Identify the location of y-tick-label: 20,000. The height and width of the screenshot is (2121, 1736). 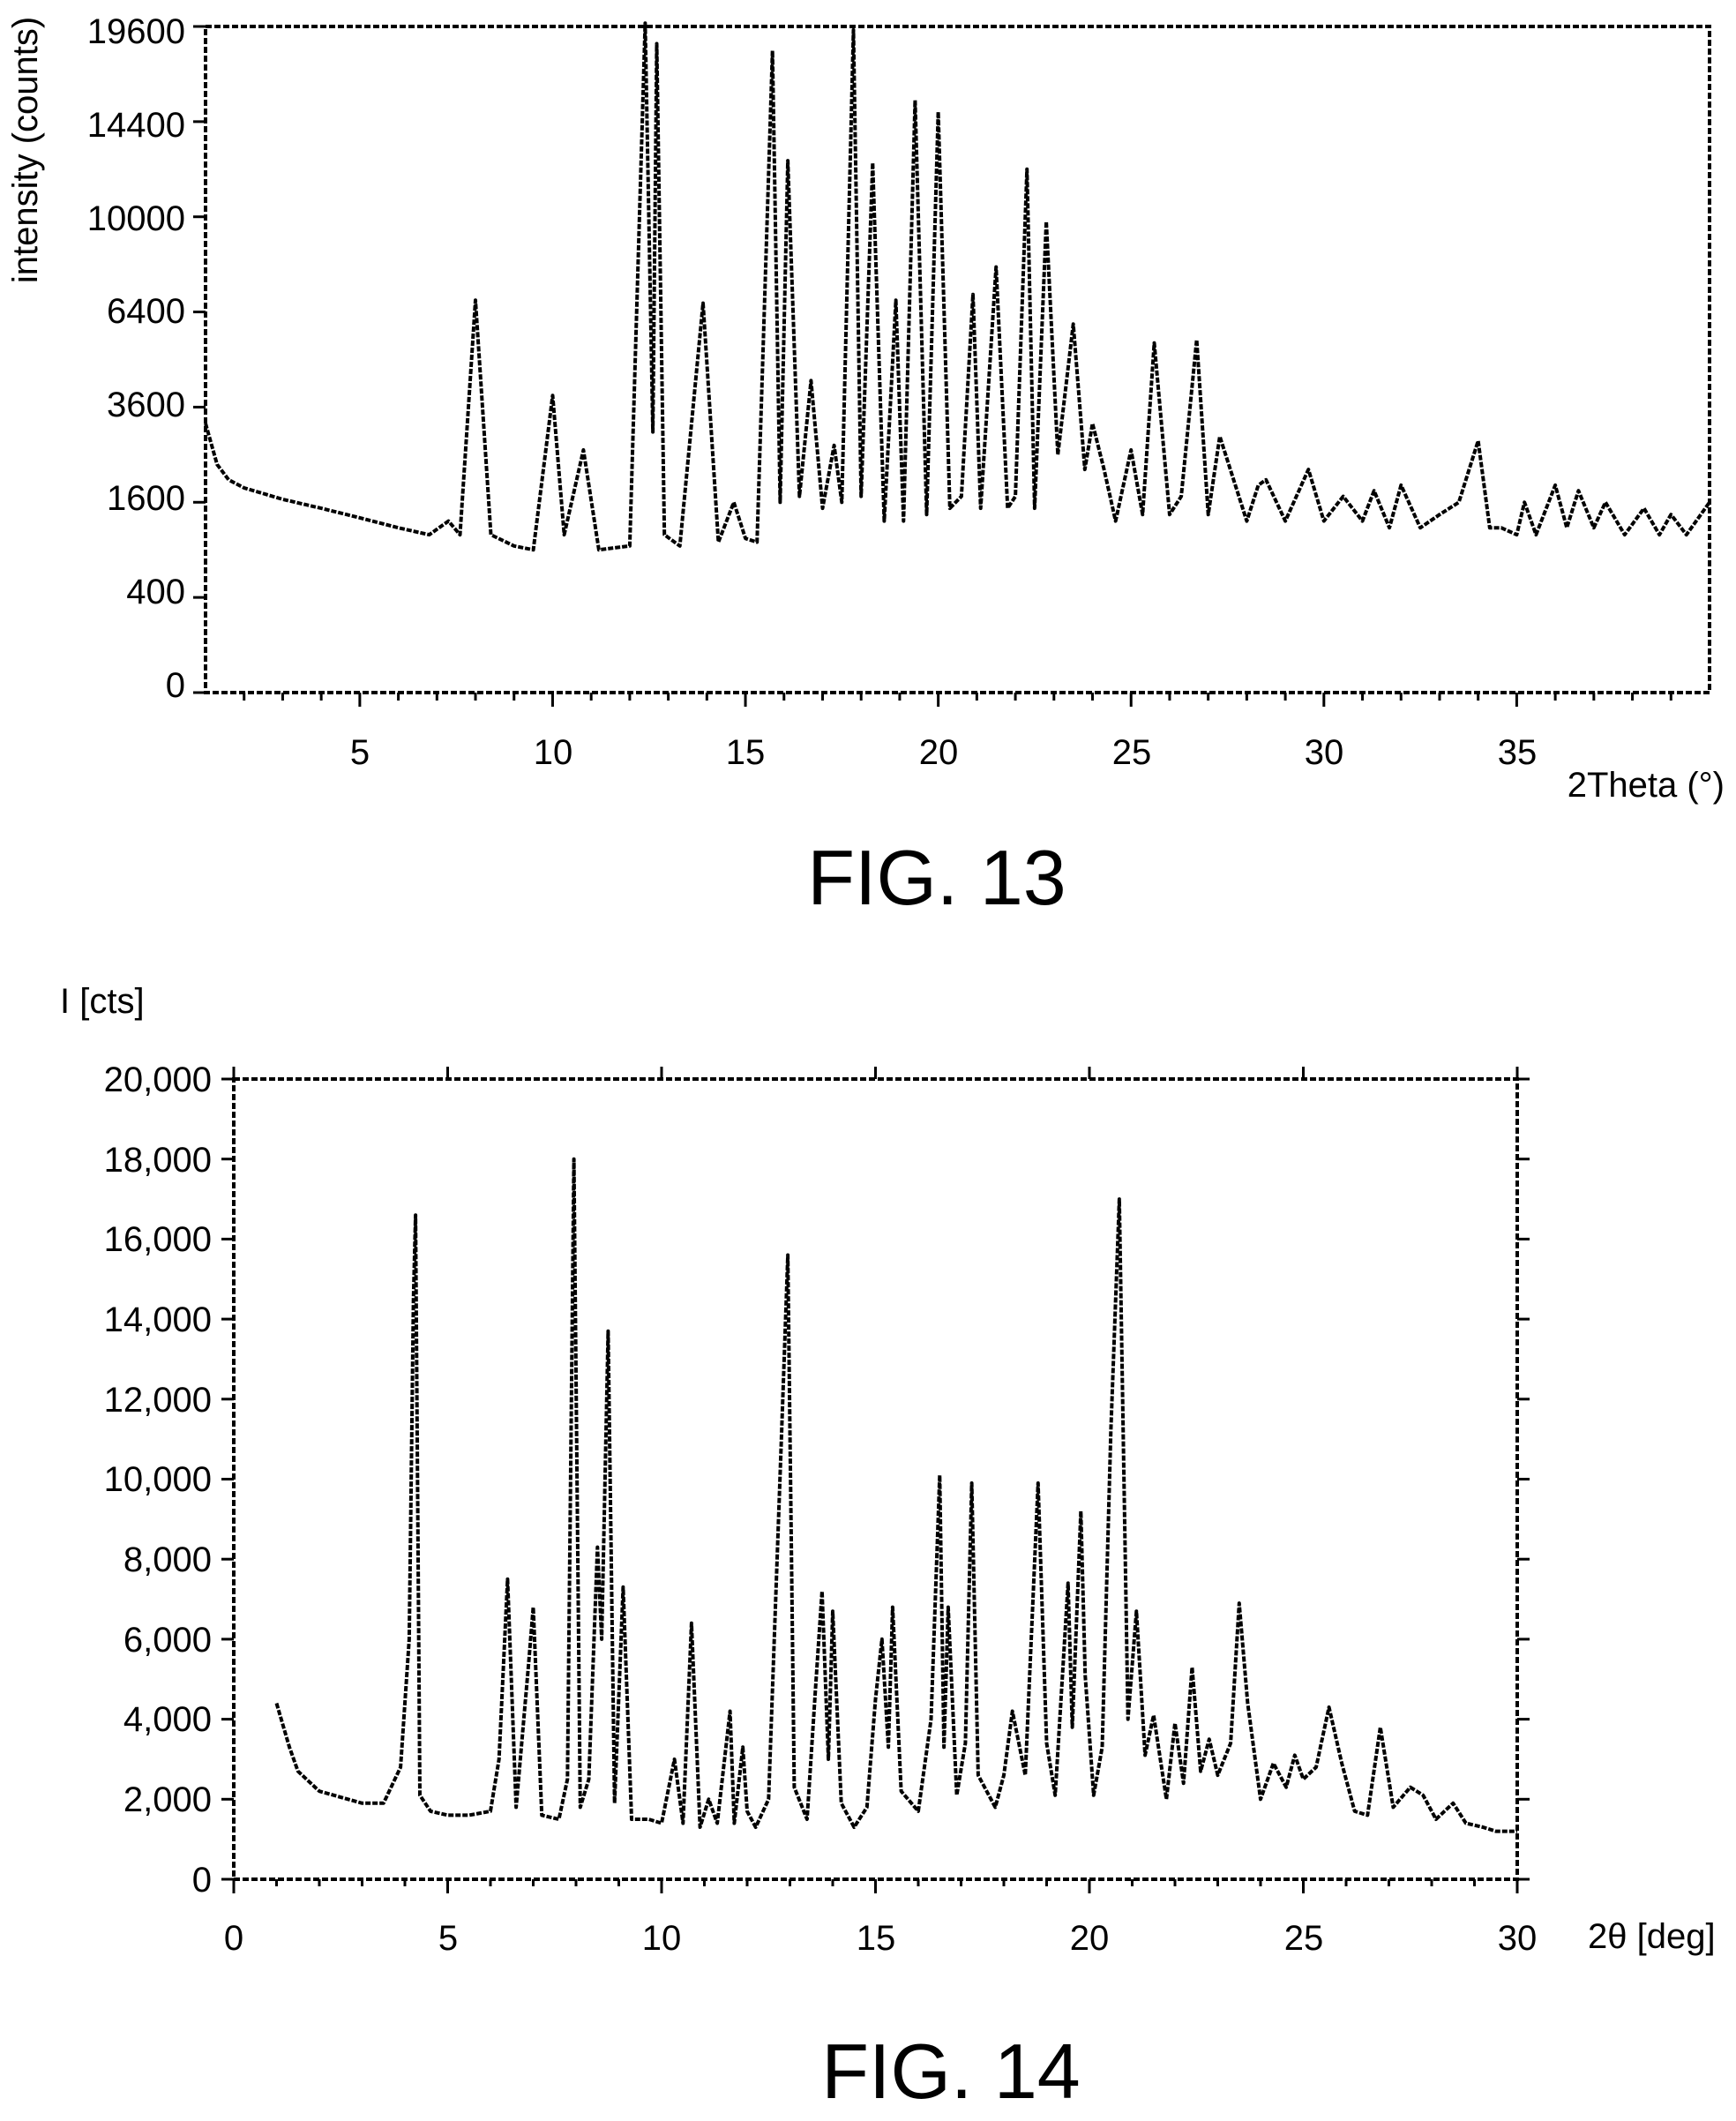
(158, 1079).